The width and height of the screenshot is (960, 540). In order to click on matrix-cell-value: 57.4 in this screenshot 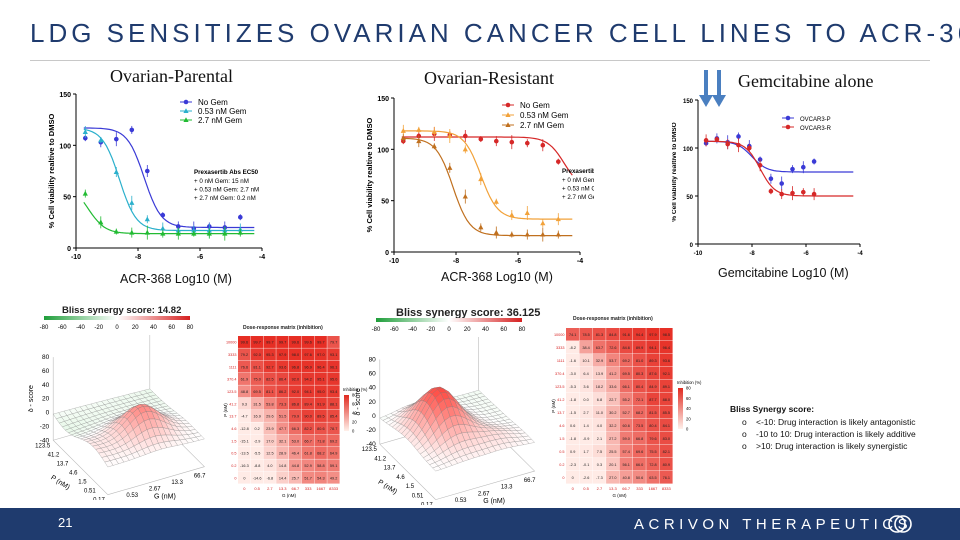, I will do `click(625, 452)`.